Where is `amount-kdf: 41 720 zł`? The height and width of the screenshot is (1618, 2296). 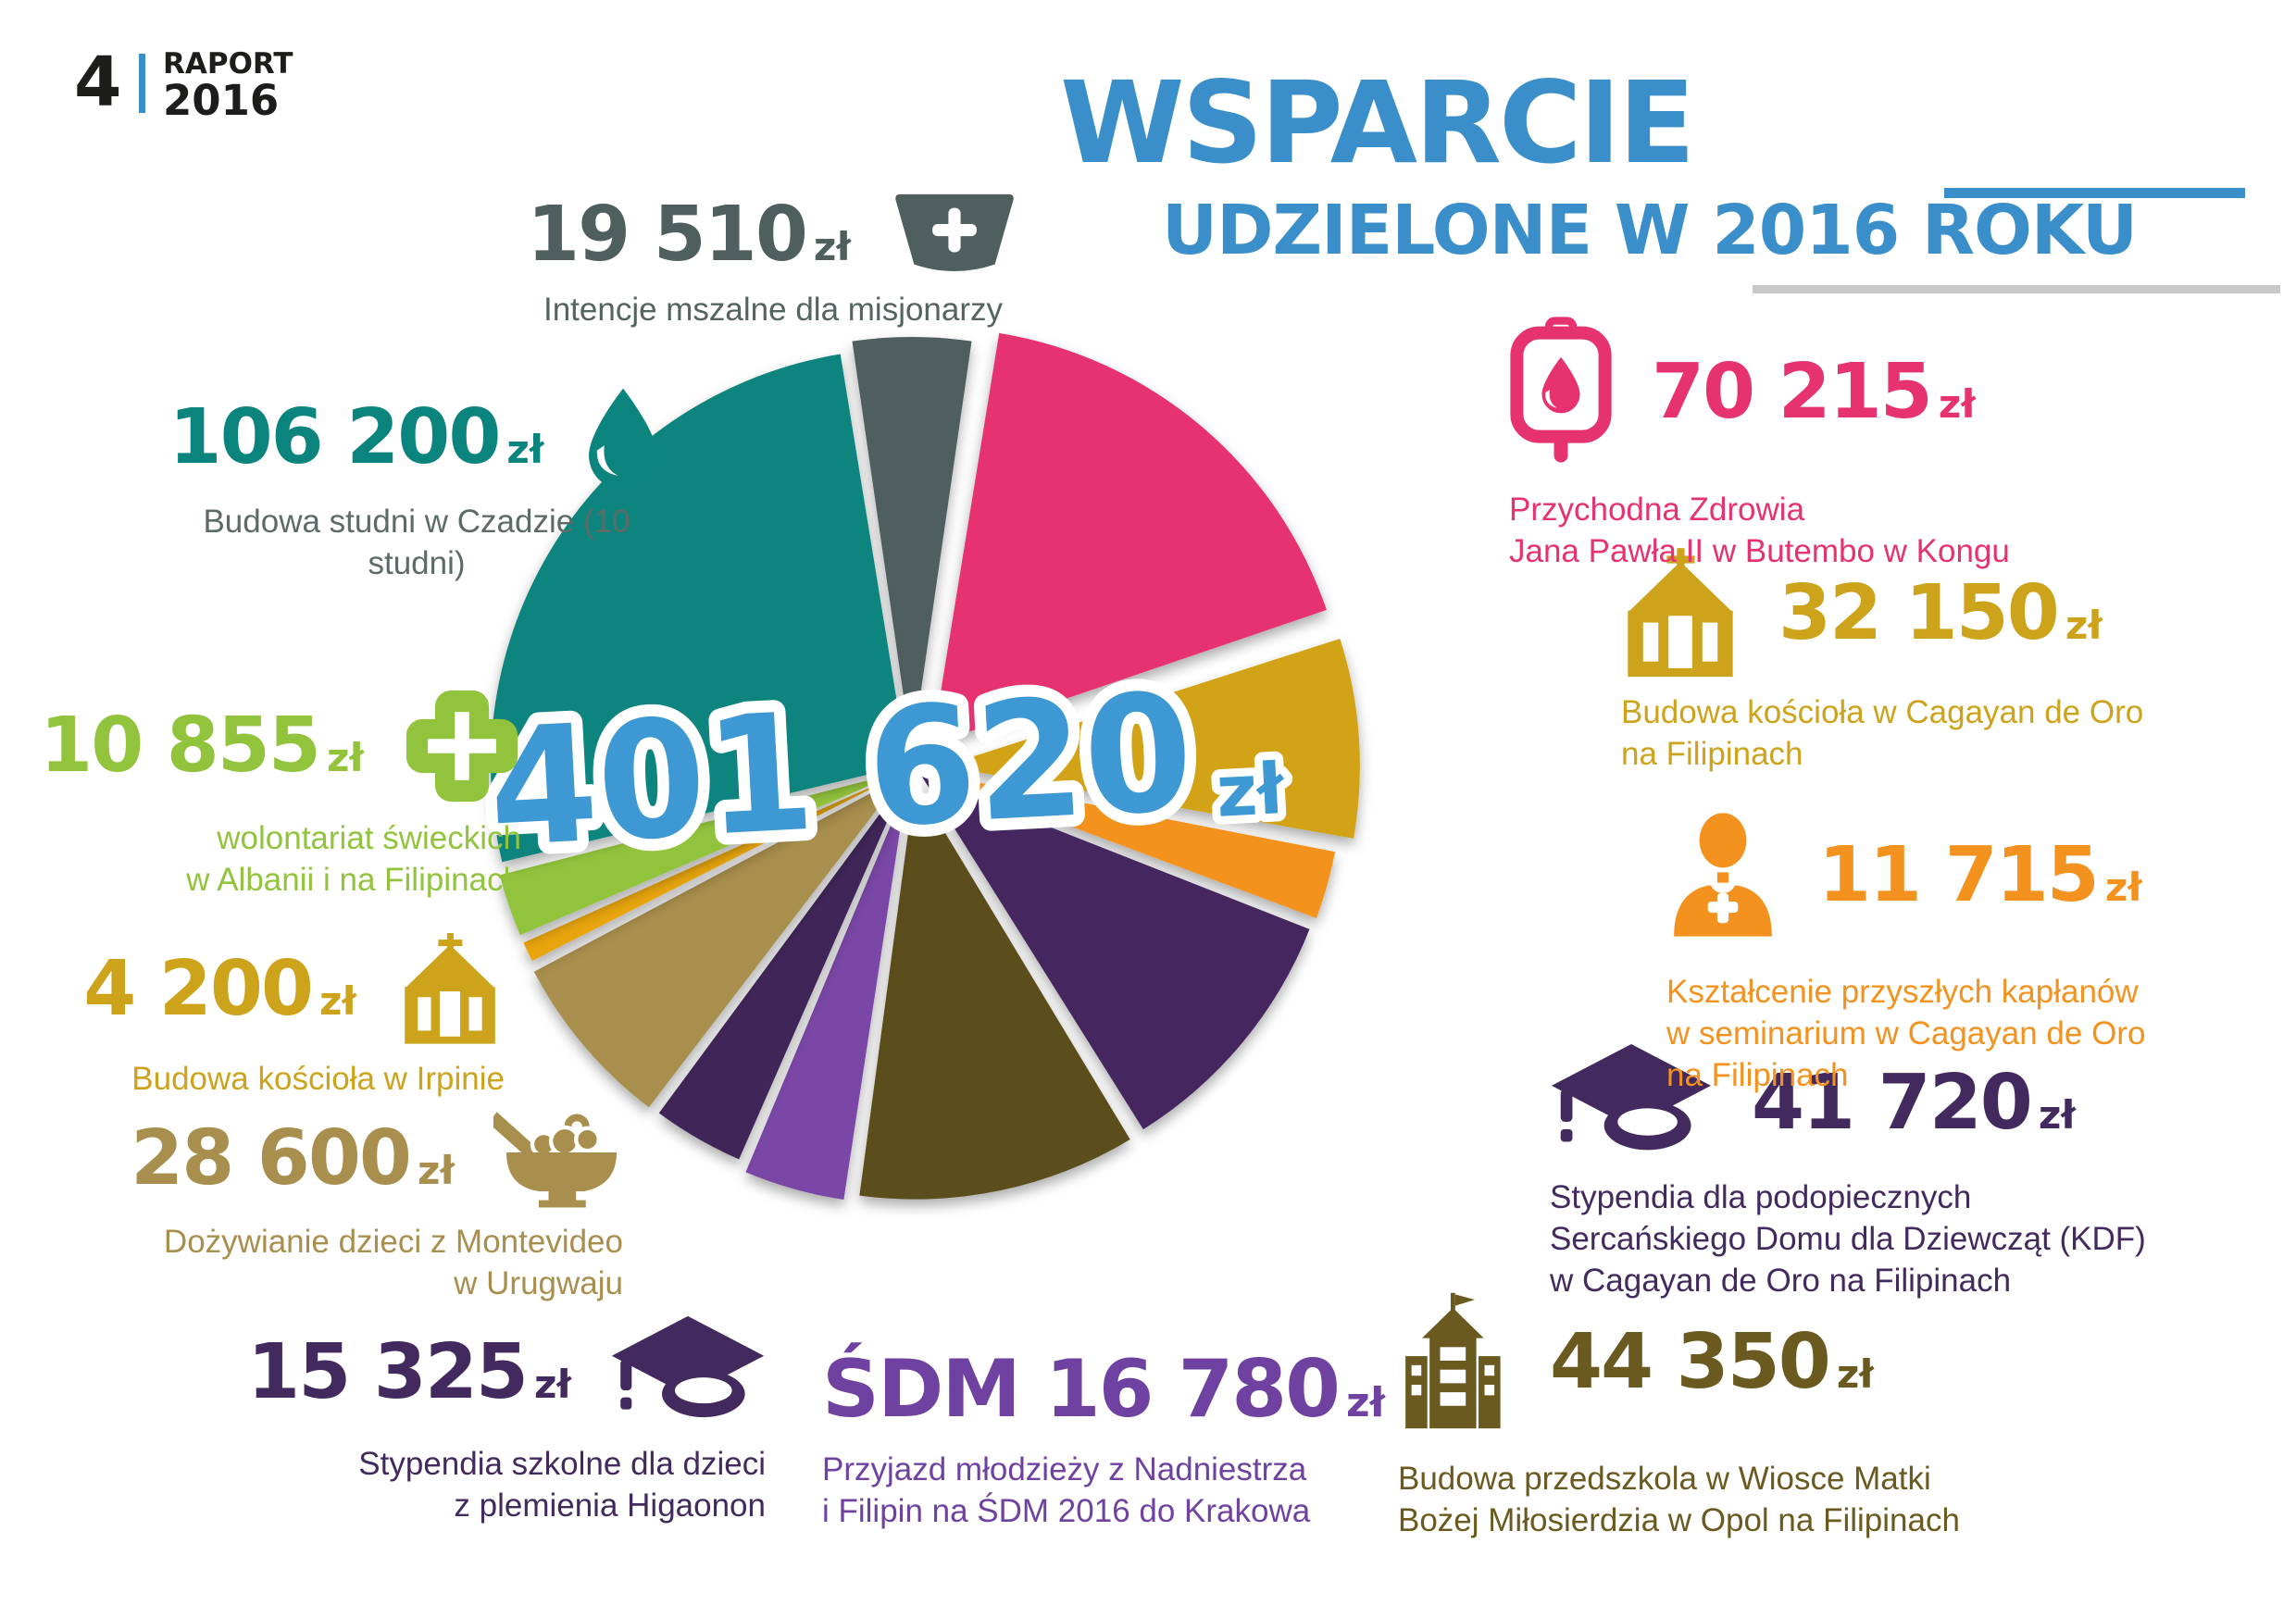
amount-kdf: 41 720 zł is located at coordinates (1914, 1103).